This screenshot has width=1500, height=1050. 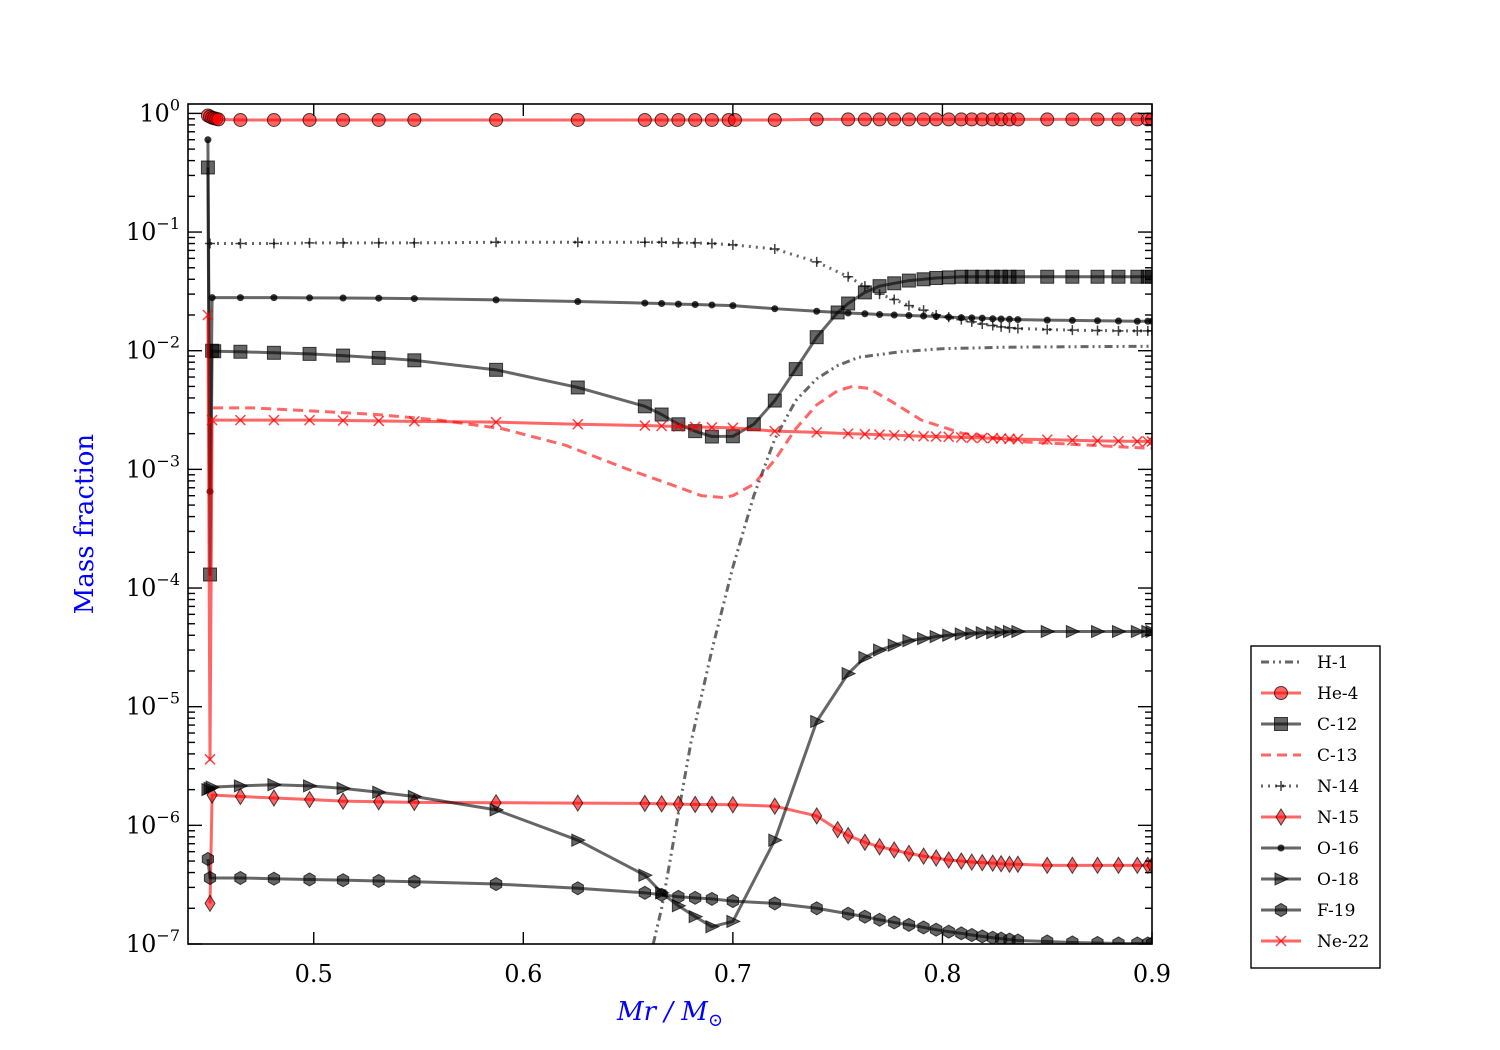 I want to click on y-axis-label: Mass fraction, so click(x=85, y=524).